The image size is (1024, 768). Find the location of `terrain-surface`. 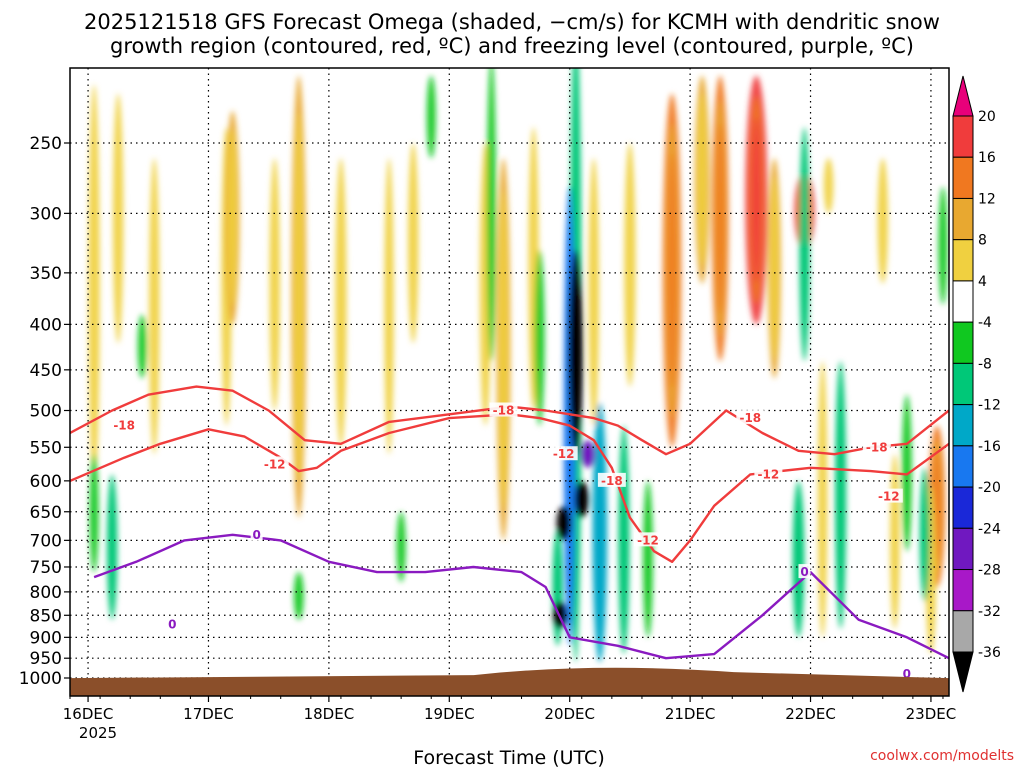

terrain-surface is located at coordinates (509, 681).